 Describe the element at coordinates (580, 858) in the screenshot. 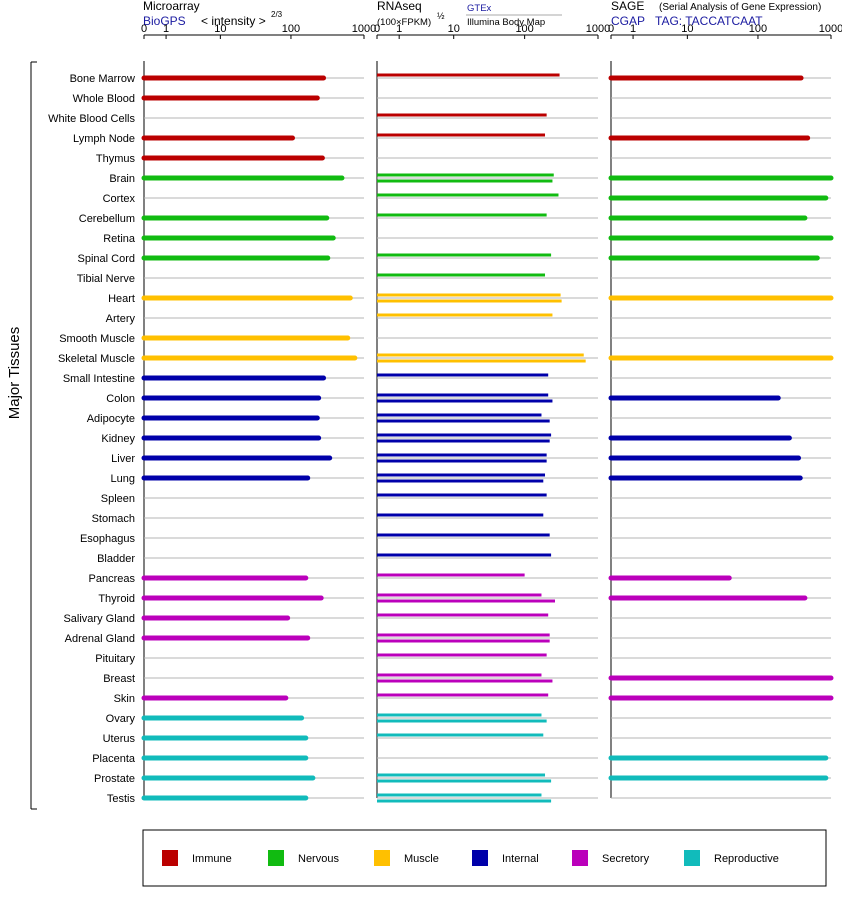

I see `legend-swatch-secretory` at that location.